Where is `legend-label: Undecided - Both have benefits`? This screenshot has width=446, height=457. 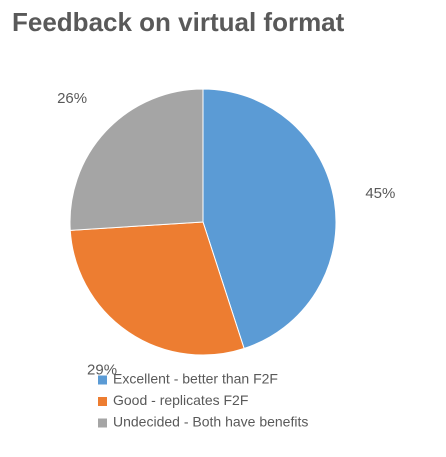
legend-label: Undecided - Both have benefits is located at coordinates (210, 422).